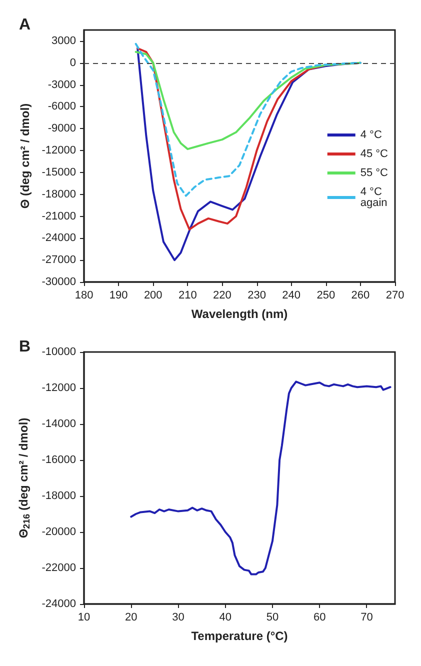 This screenshot has height=666, width=421. What do you see at coordinates (374, 173) in the screenshot?
I see `legend-label: 55 °C` at bounding box center [374, 173].